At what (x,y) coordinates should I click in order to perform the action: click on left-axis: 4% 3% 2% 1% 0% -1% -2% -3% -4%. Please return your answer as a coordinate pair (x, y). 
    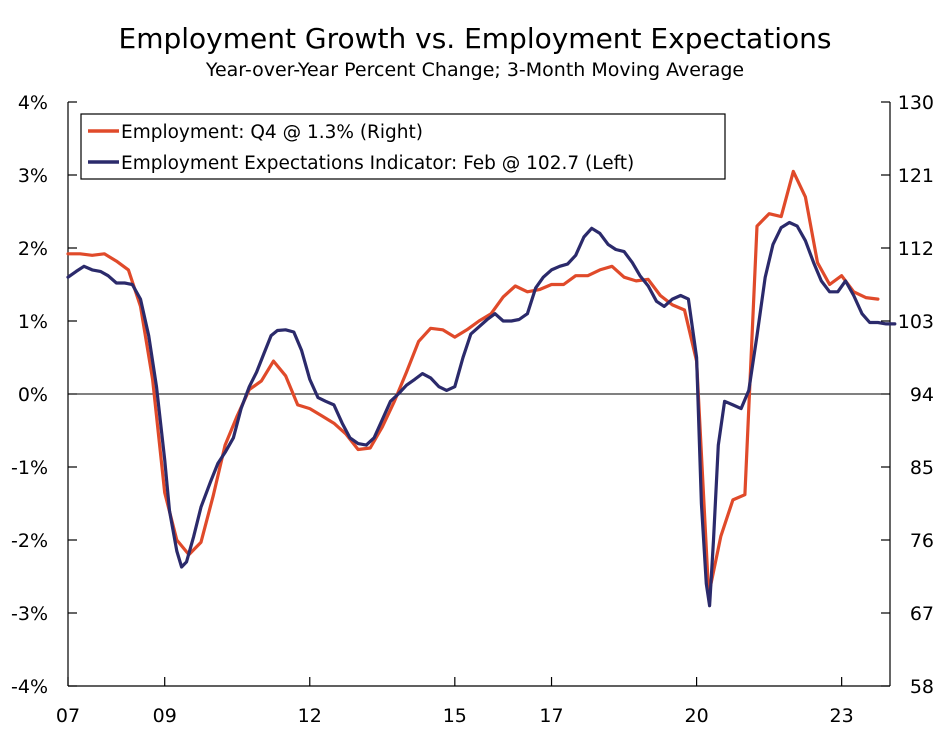
    Looking at the image, I should click on (44, 395).